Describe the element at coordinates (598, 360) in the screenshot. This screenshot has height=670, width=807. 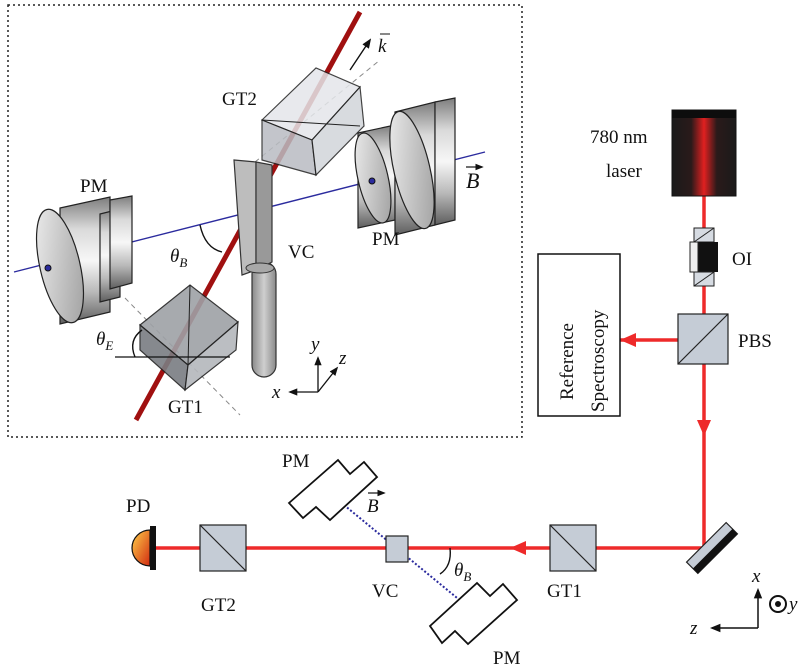
I see `reference-label-line2: Spectroscopy` at that location.